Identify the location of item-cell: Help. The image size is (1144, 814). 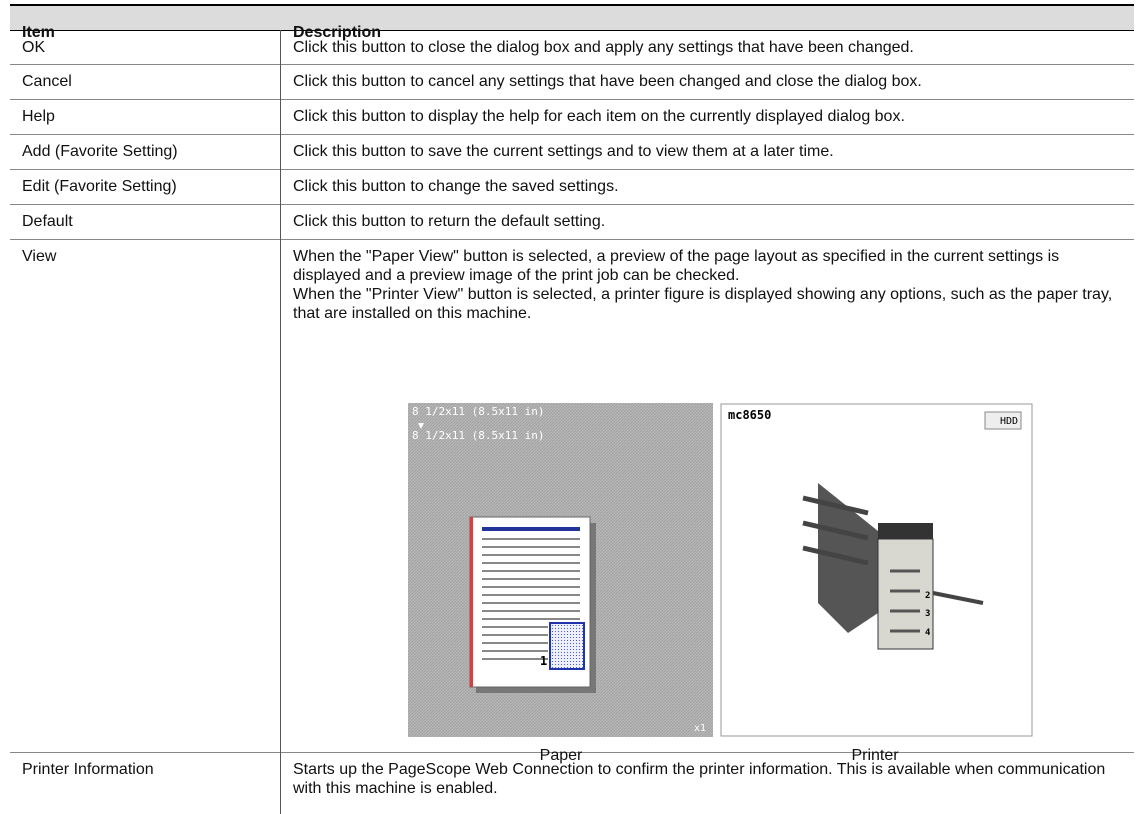
(38, 116).